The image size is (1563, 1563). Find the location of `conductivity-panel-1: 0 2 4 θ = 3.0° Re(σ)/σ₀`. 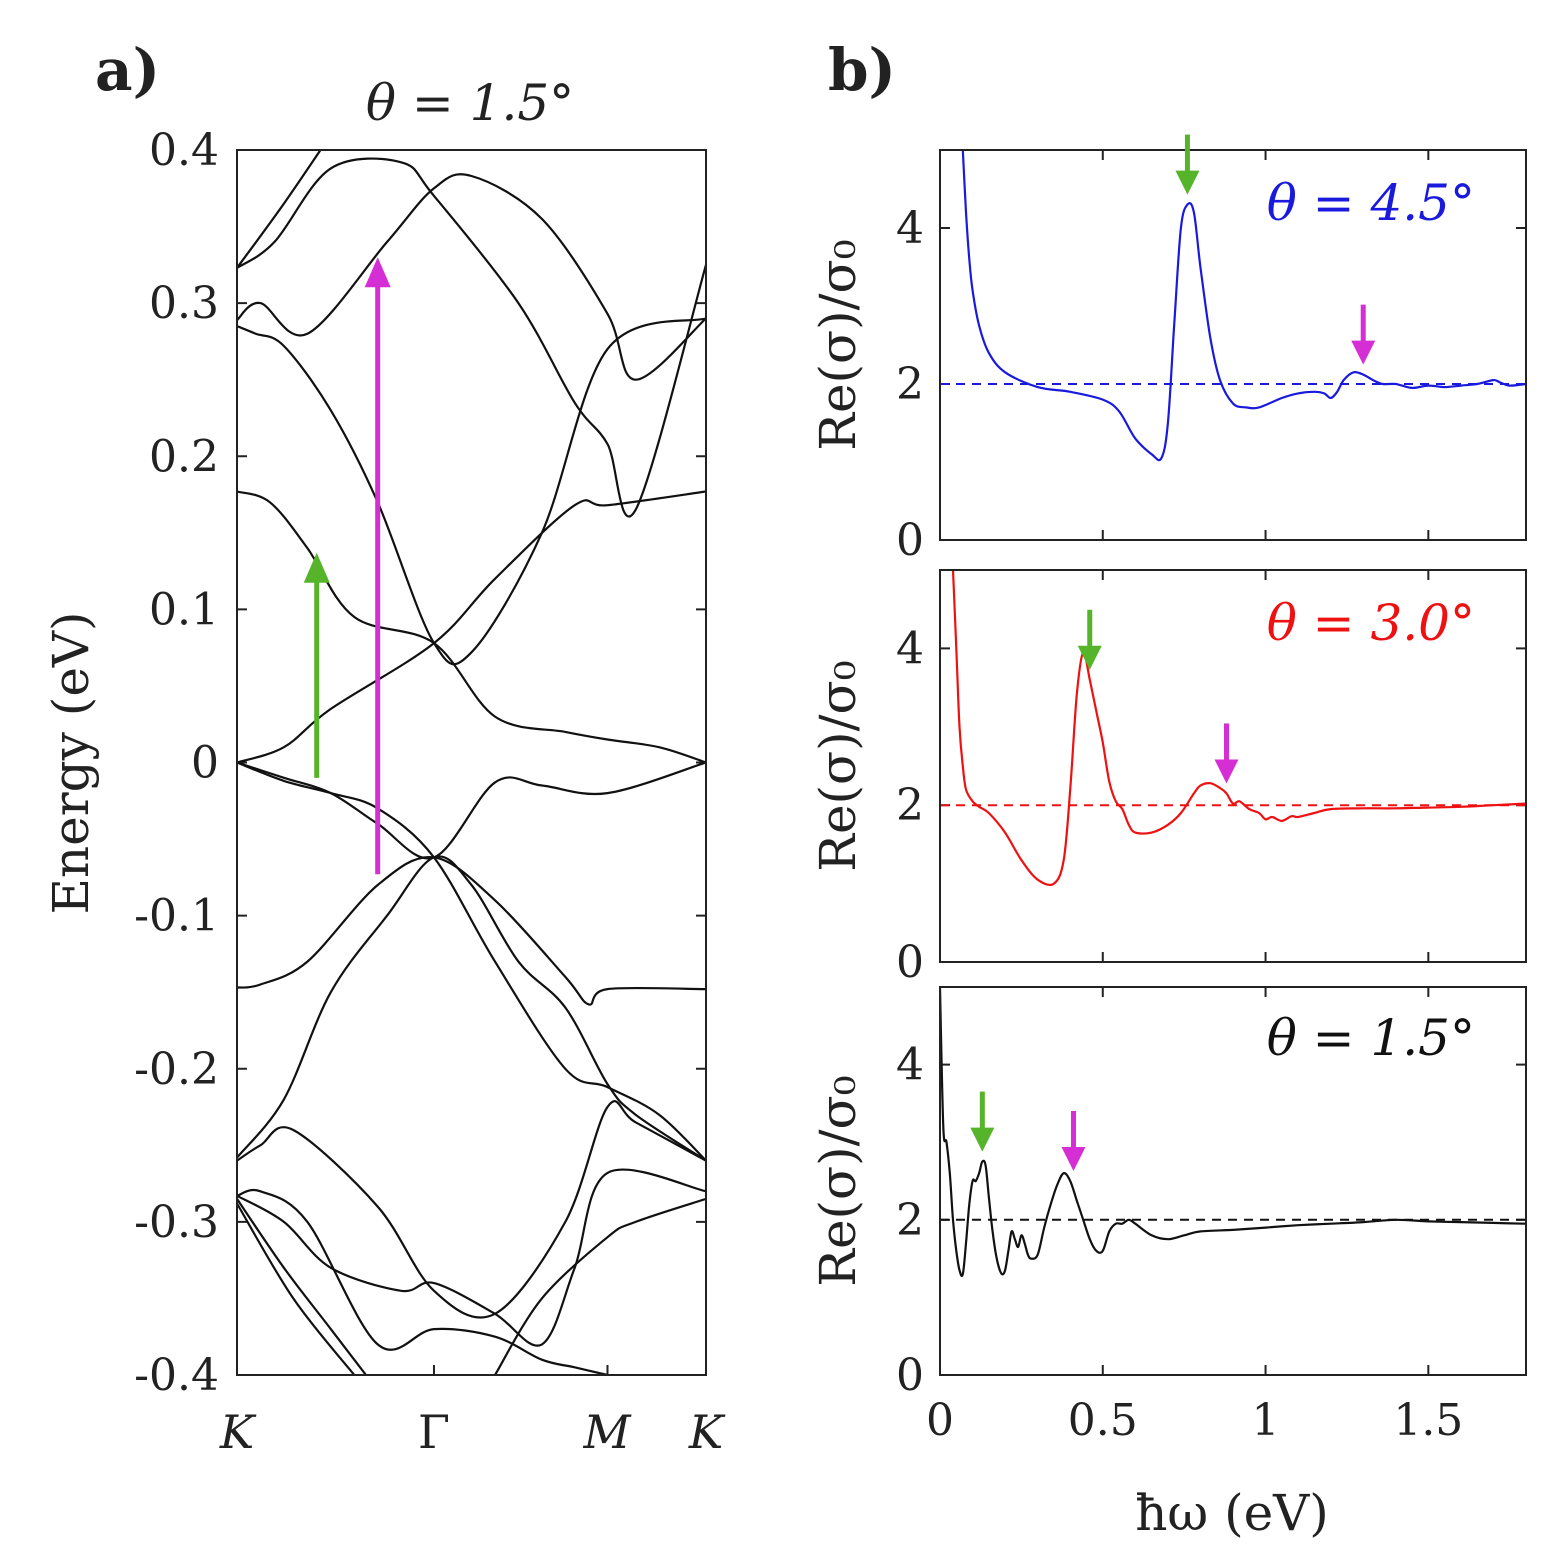

conductivity-panel-1: 0 2 4 θ = 3.0° Re(σ)/σ₀ is located at coordinates (1168, 778).